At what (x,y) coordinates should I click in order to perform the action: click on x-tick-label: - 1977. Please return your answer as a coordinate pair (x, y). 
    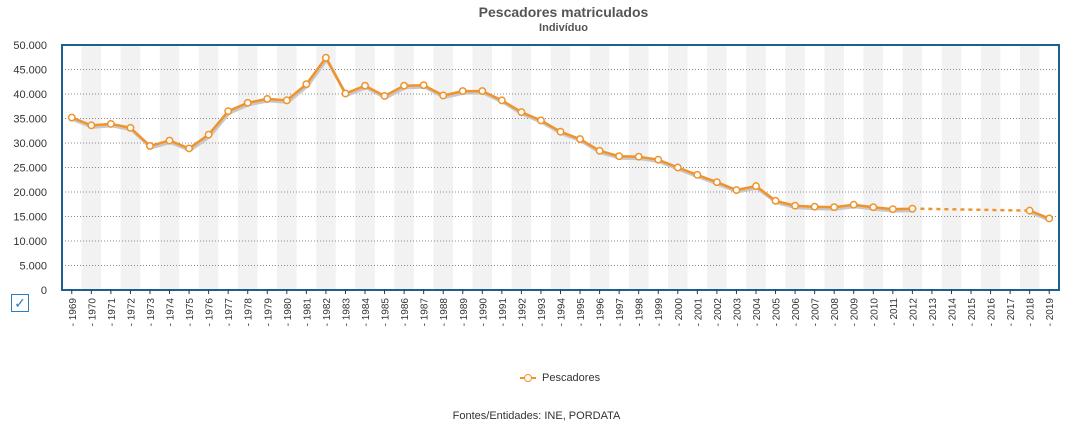
    Looking at the image, I should click on (229, 312).